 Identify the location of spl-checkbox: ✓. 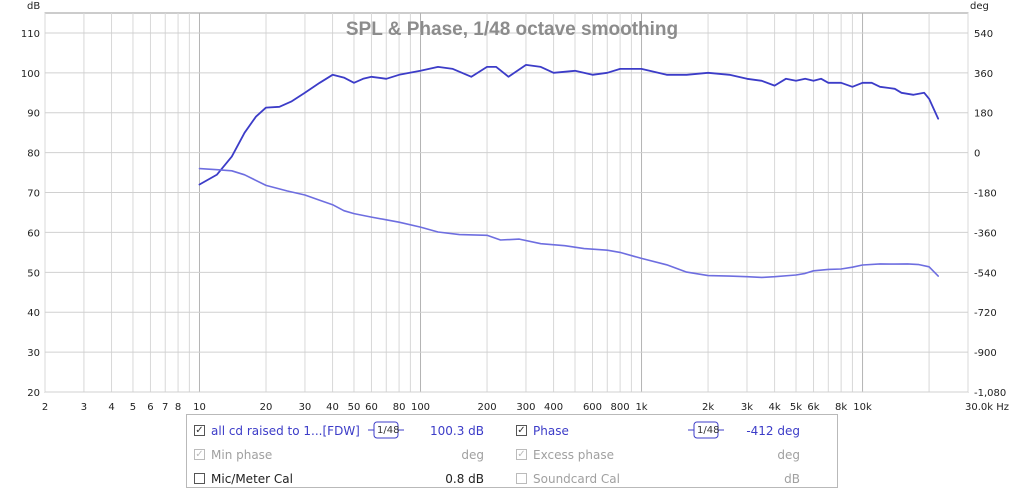
(199, 430).